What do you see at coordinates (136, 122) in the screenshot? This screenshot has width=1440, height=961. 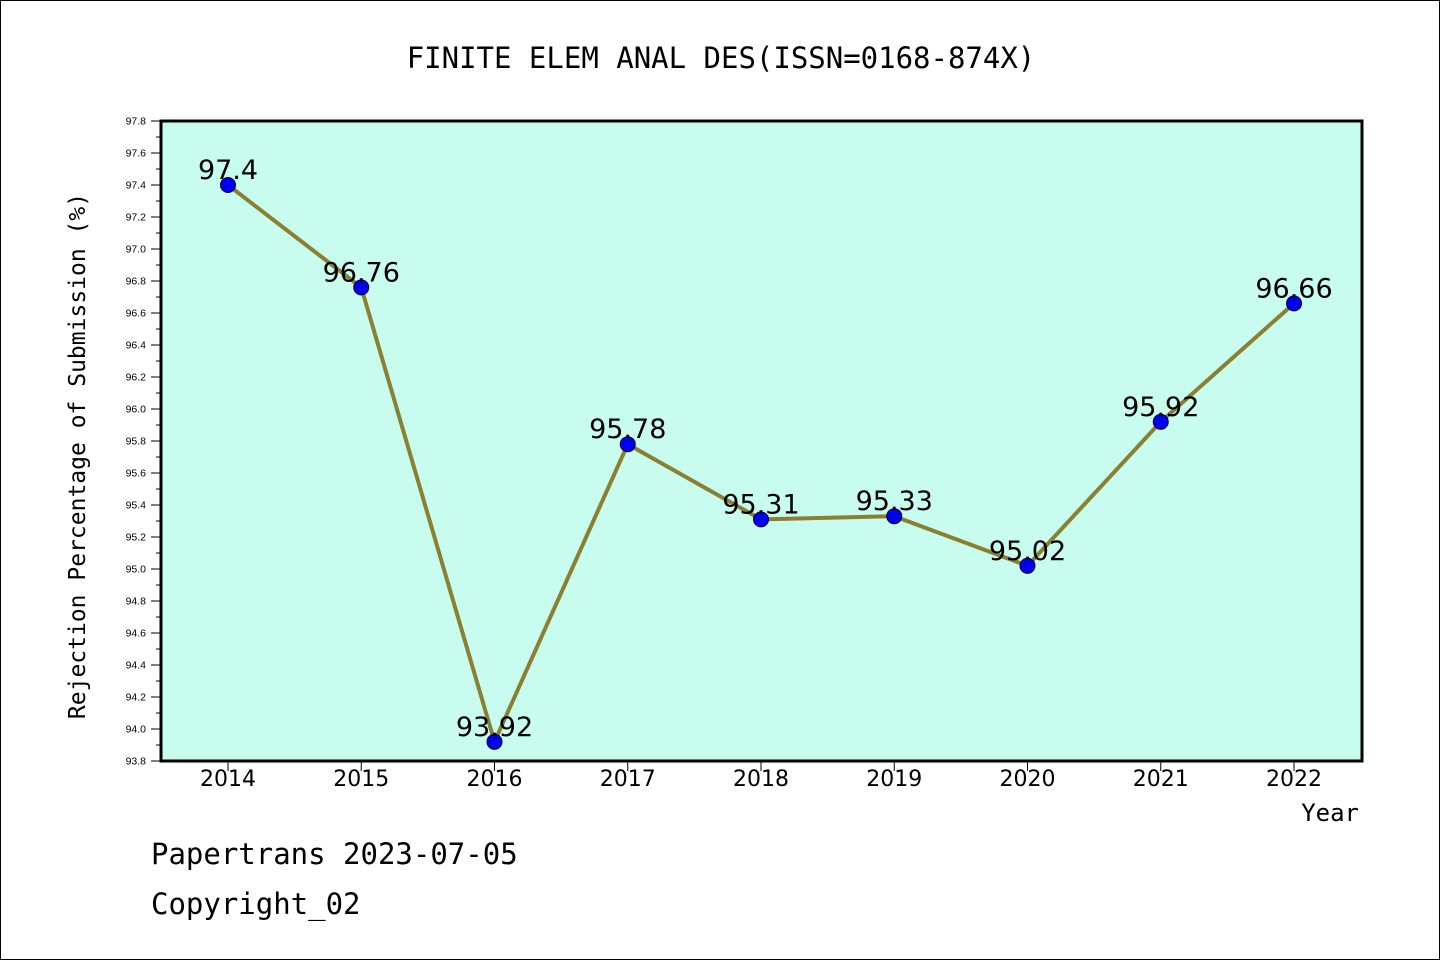 I see `y-tick-label: 97.8` at bounding box center [136, 122].